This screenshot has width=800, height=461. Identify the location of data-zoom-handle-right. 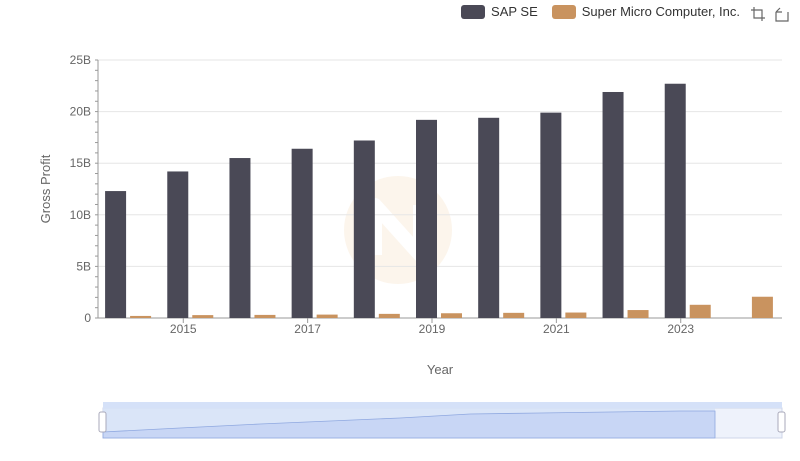
(781, 422).